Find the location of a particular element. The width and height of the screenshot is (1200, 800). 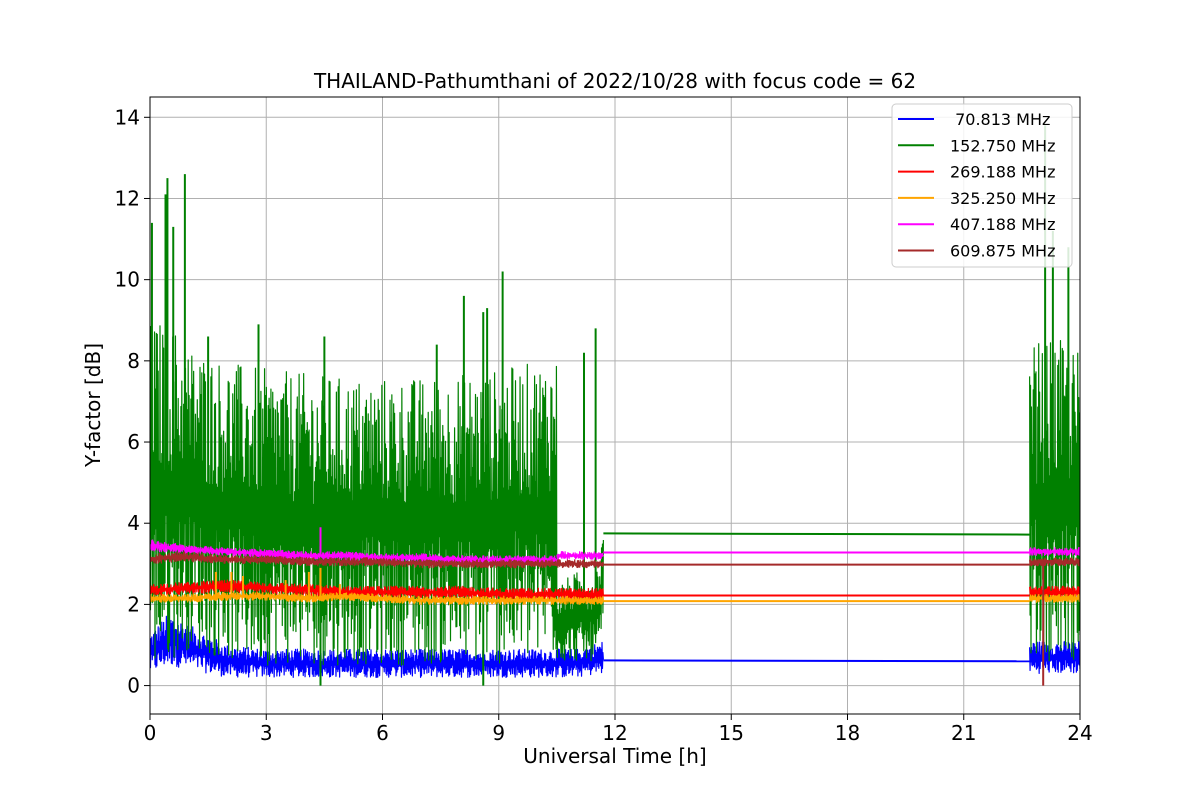

legend-box is located at coordinates (982, 185).